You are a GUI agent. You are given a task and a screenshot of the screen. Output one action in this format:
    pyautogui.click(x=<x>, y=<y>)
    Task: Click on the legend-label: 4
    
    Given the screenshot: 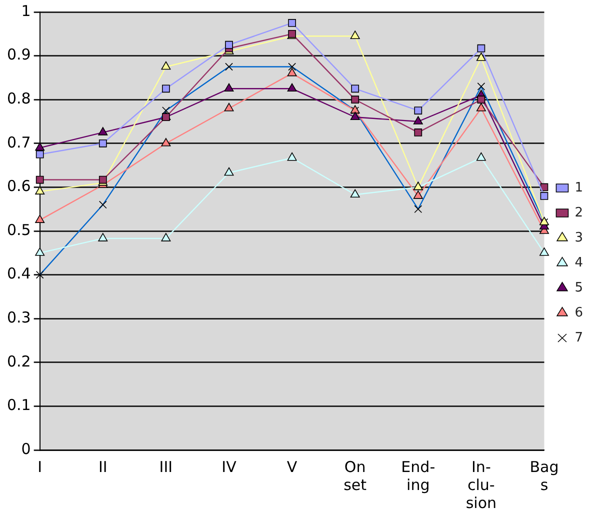 What is the action you would take?
    pyautogui.click(x=579, y=262)
    